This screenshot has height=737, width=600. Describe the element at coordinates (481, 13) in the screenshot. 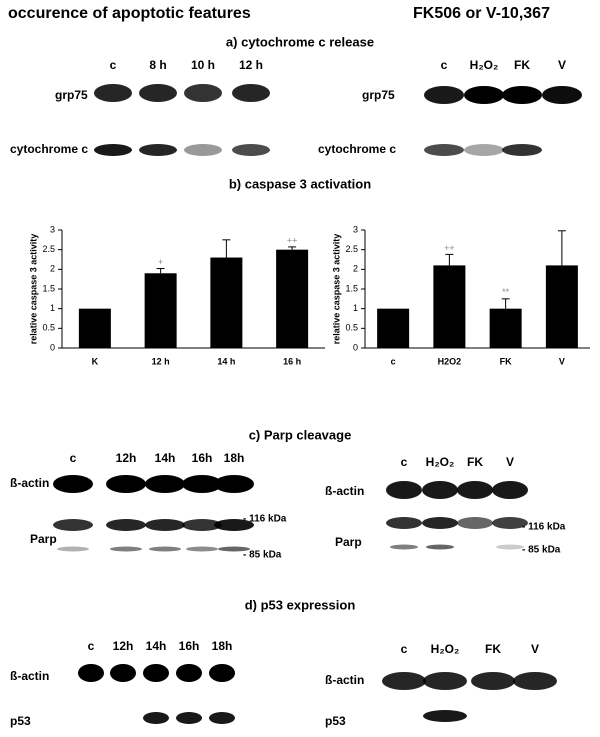

I see `figure-subtitle: FK506 or V-10,367` at that location.